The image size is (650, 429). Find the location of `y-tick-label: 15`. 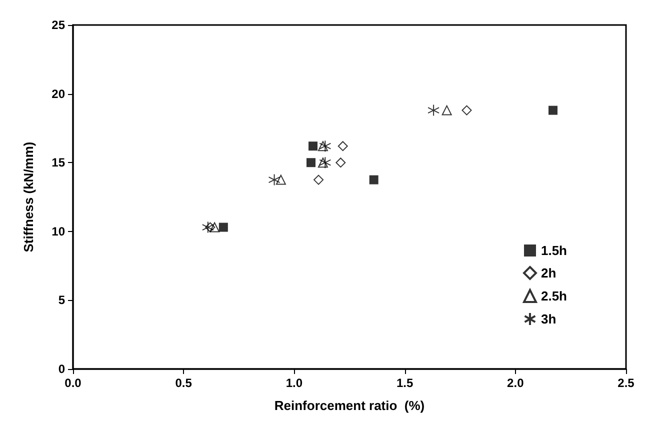

y-tick-label: 15 is located at coordinates (59, 163).